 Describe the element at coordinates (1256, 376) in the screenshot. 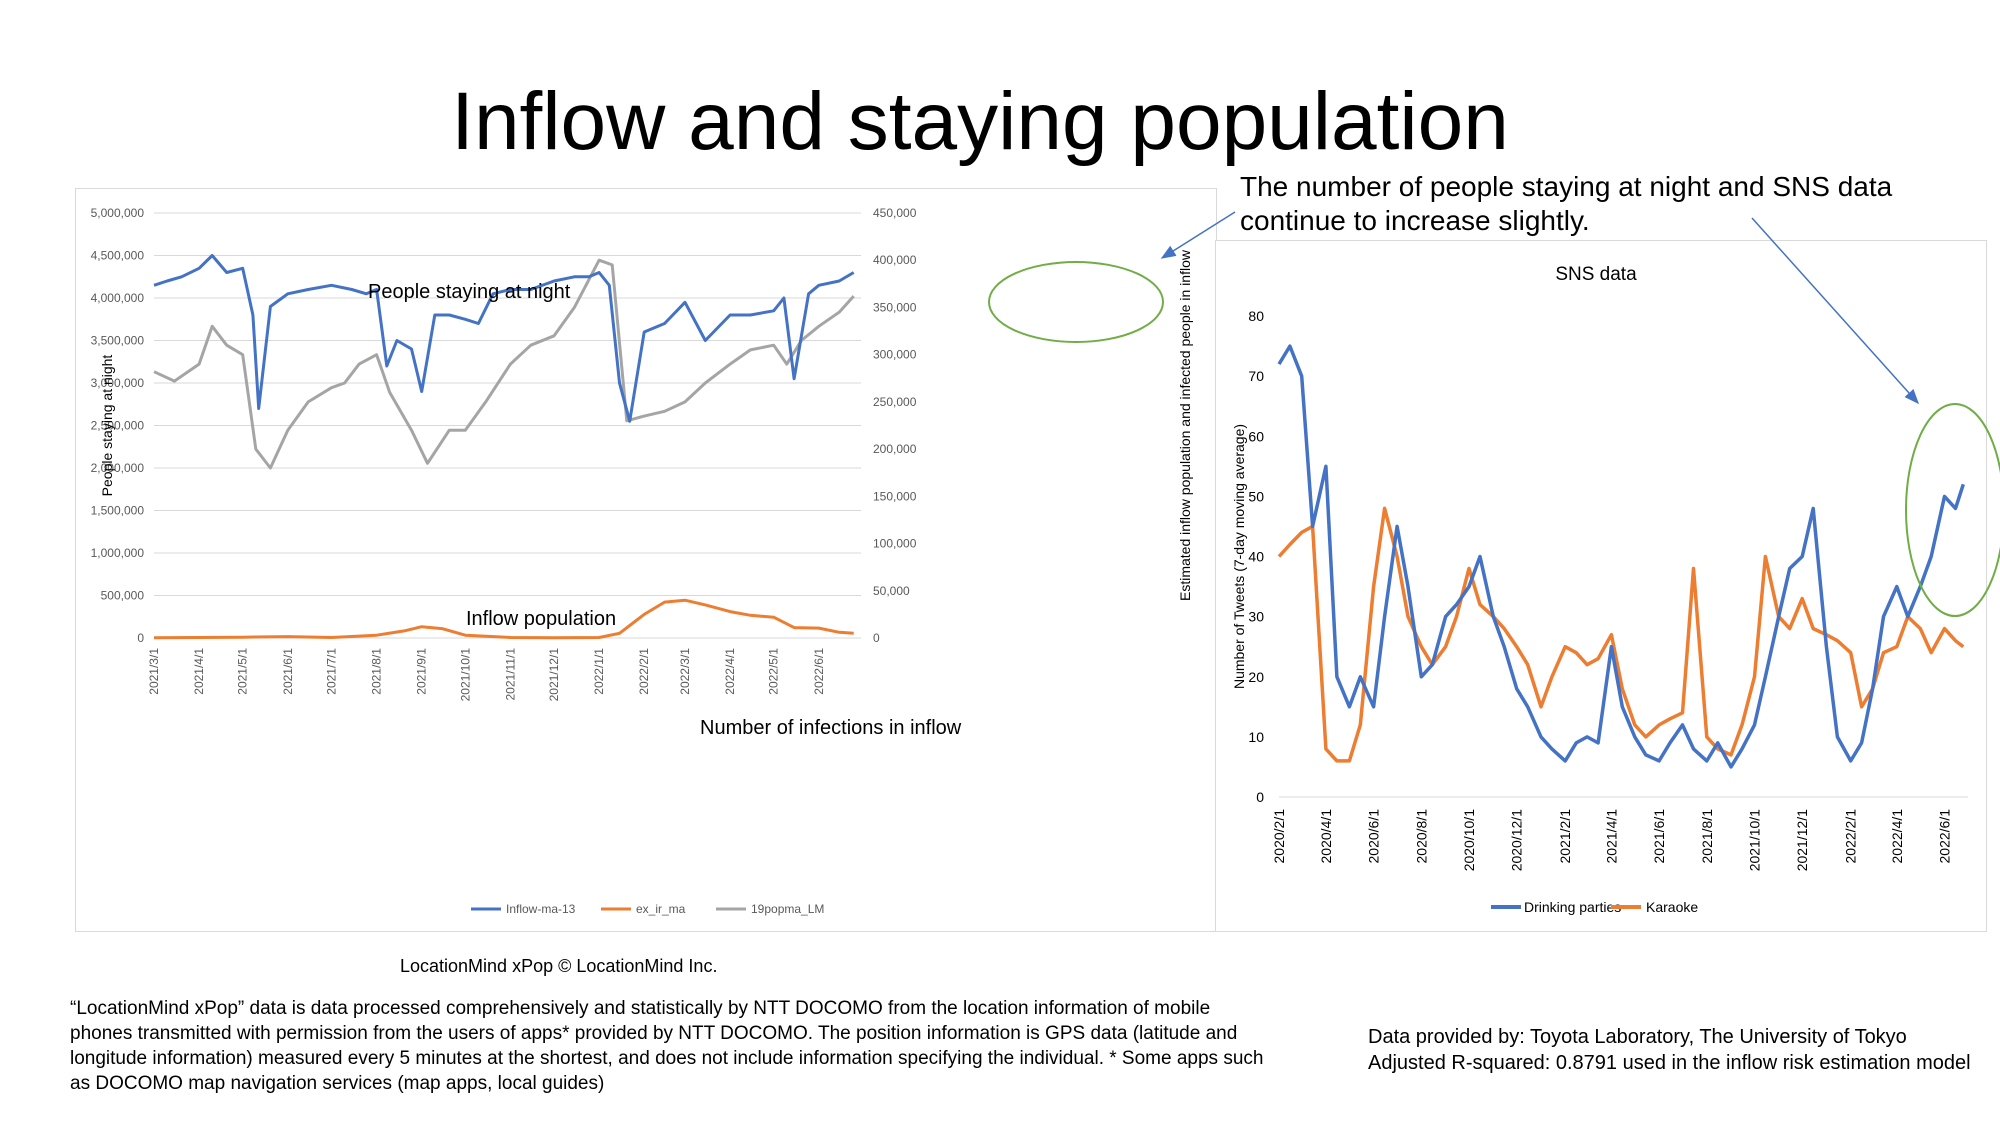

I see `y-tick-label: 70` at that location.